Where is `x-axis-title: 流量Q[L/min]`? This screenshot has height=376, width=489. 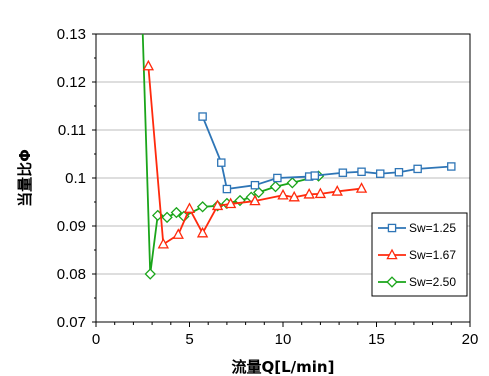
x-axis-title: 流量Q[L/min] is located at coordinates (283, 367).